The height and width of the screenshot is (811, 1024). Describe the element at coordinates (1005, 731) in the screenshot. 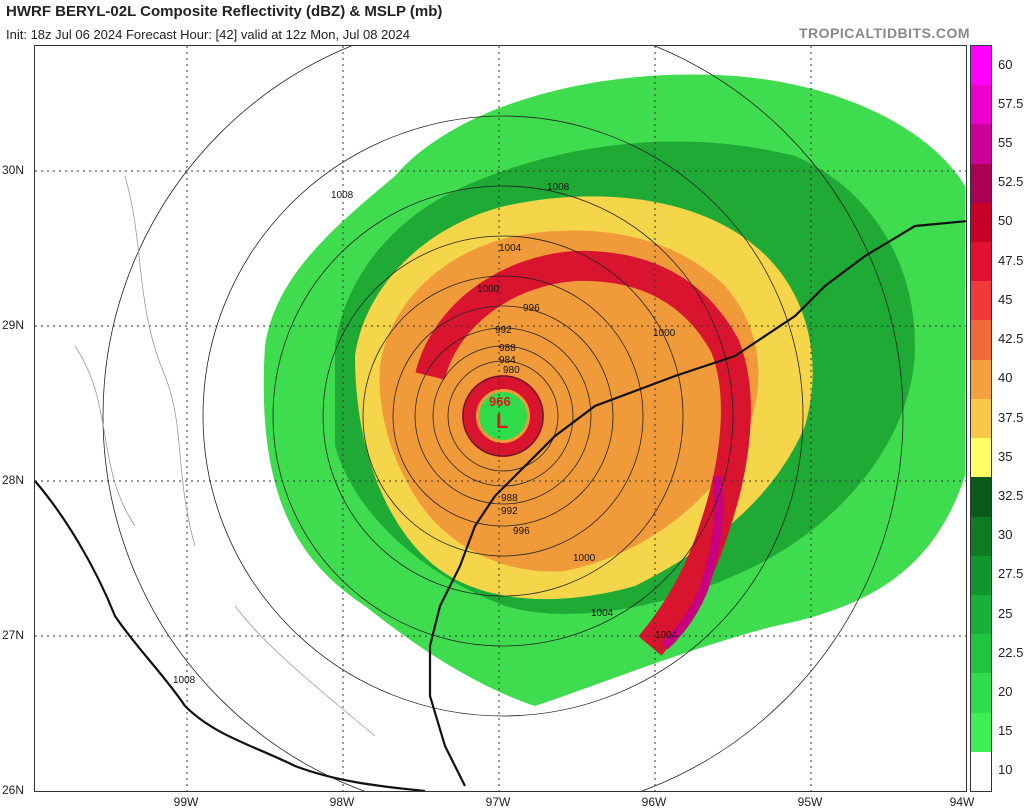

I see `colorbar-label: 15` at that location.